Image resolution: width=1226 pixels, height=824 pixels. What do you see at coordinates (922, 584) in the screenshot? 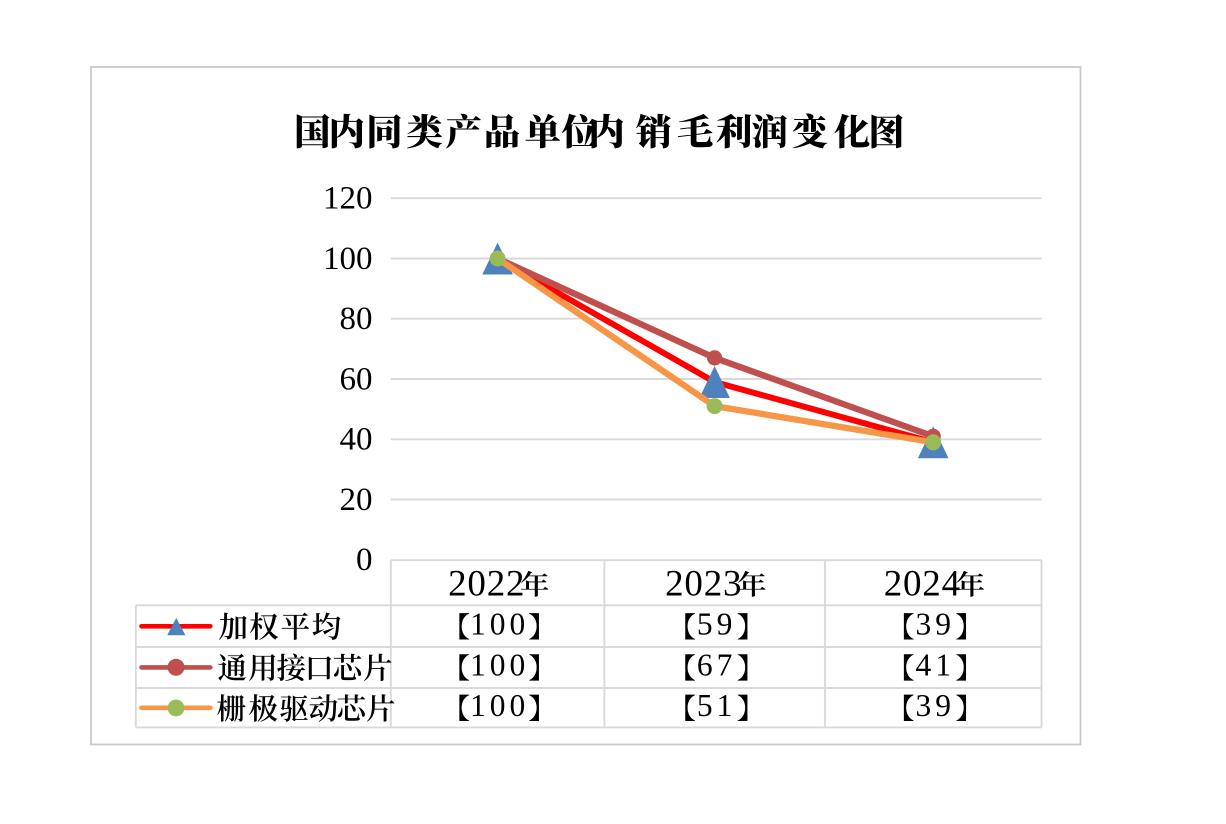
I see `svg-text: 2024` at bounding box center [922, 584].